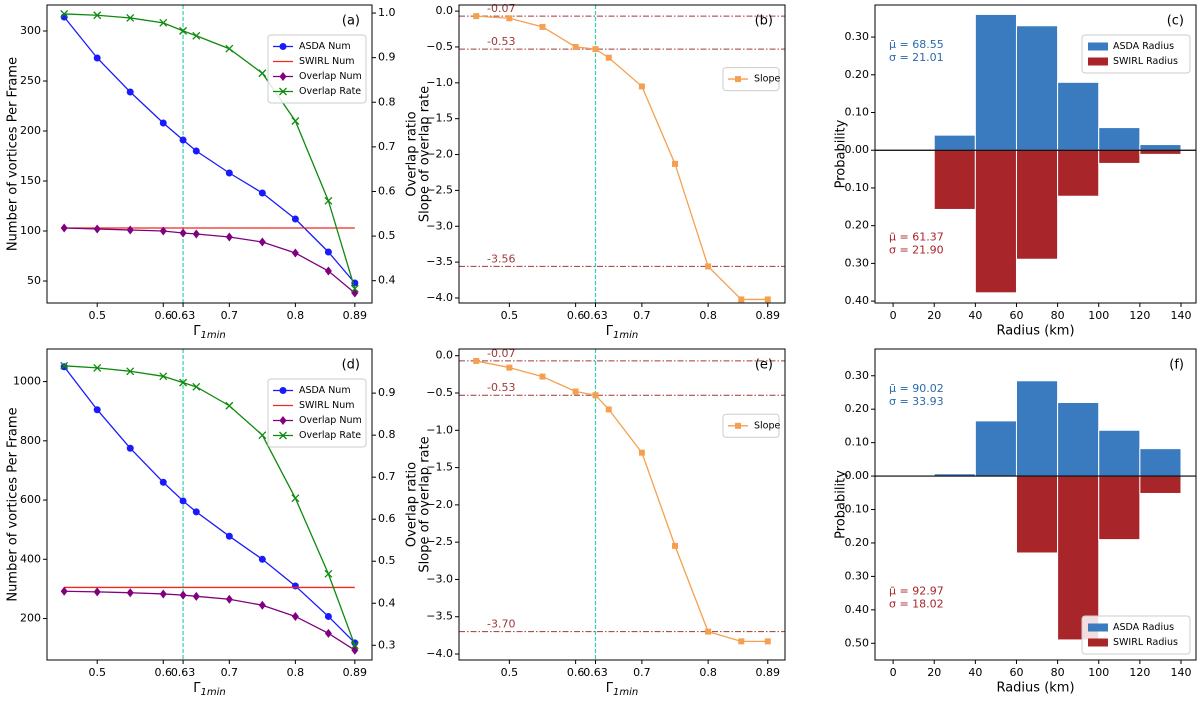 The height and width of the screenshot is (703, 1200). What do you see at coordinates (501, 8) in the screenshot?
I see `reference-label: -0.07` at bounding box center [501, 8].